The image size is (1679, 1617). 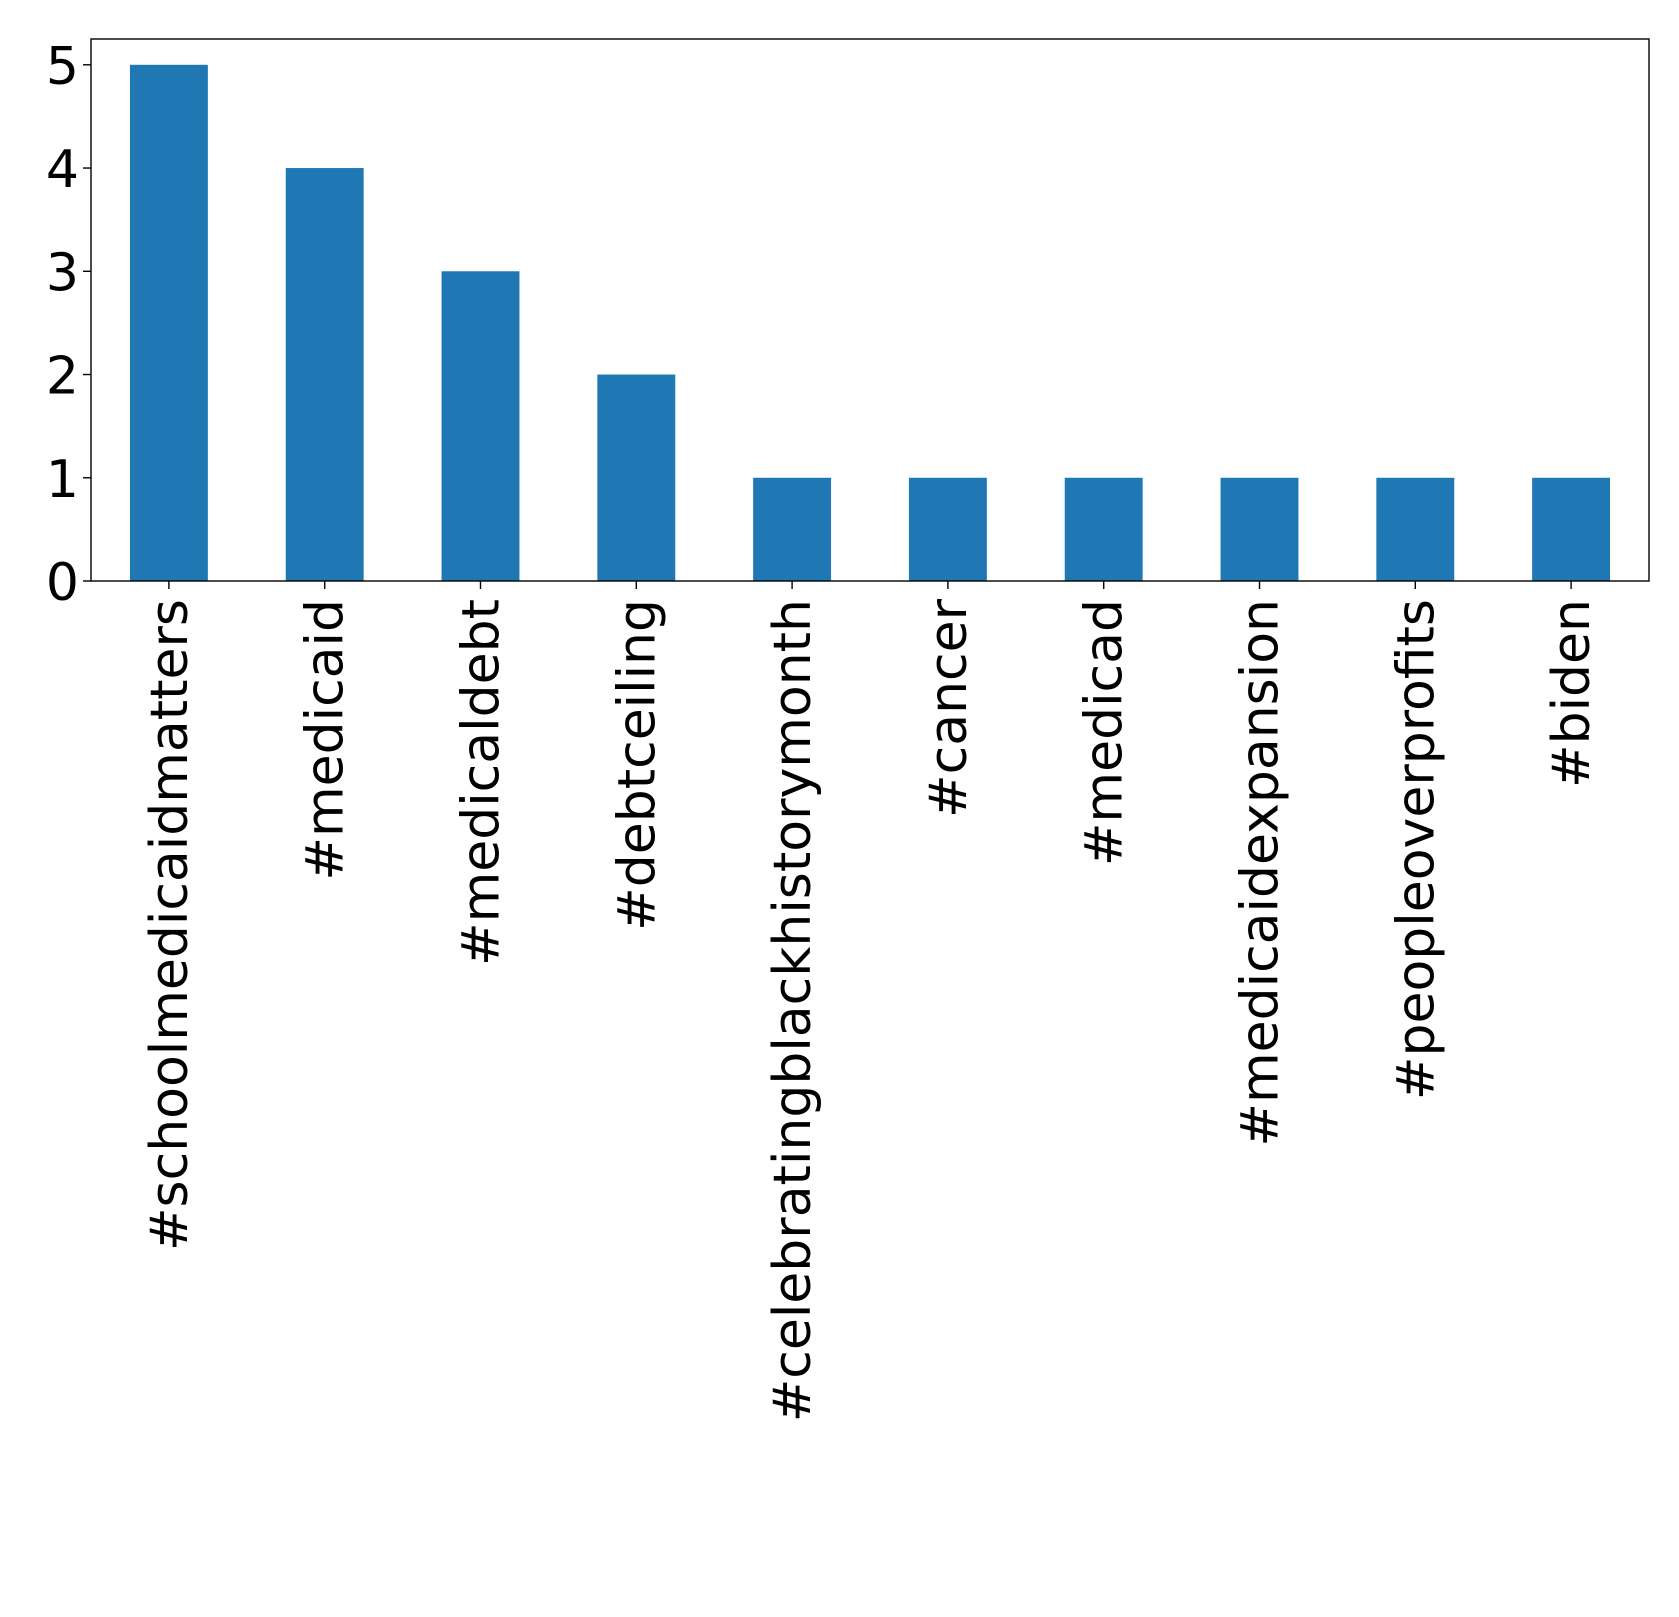 What do you see at coordinates (636, 477) in the screenshot?
I see `bar-debtceiling` at bounding box center [636, 477].